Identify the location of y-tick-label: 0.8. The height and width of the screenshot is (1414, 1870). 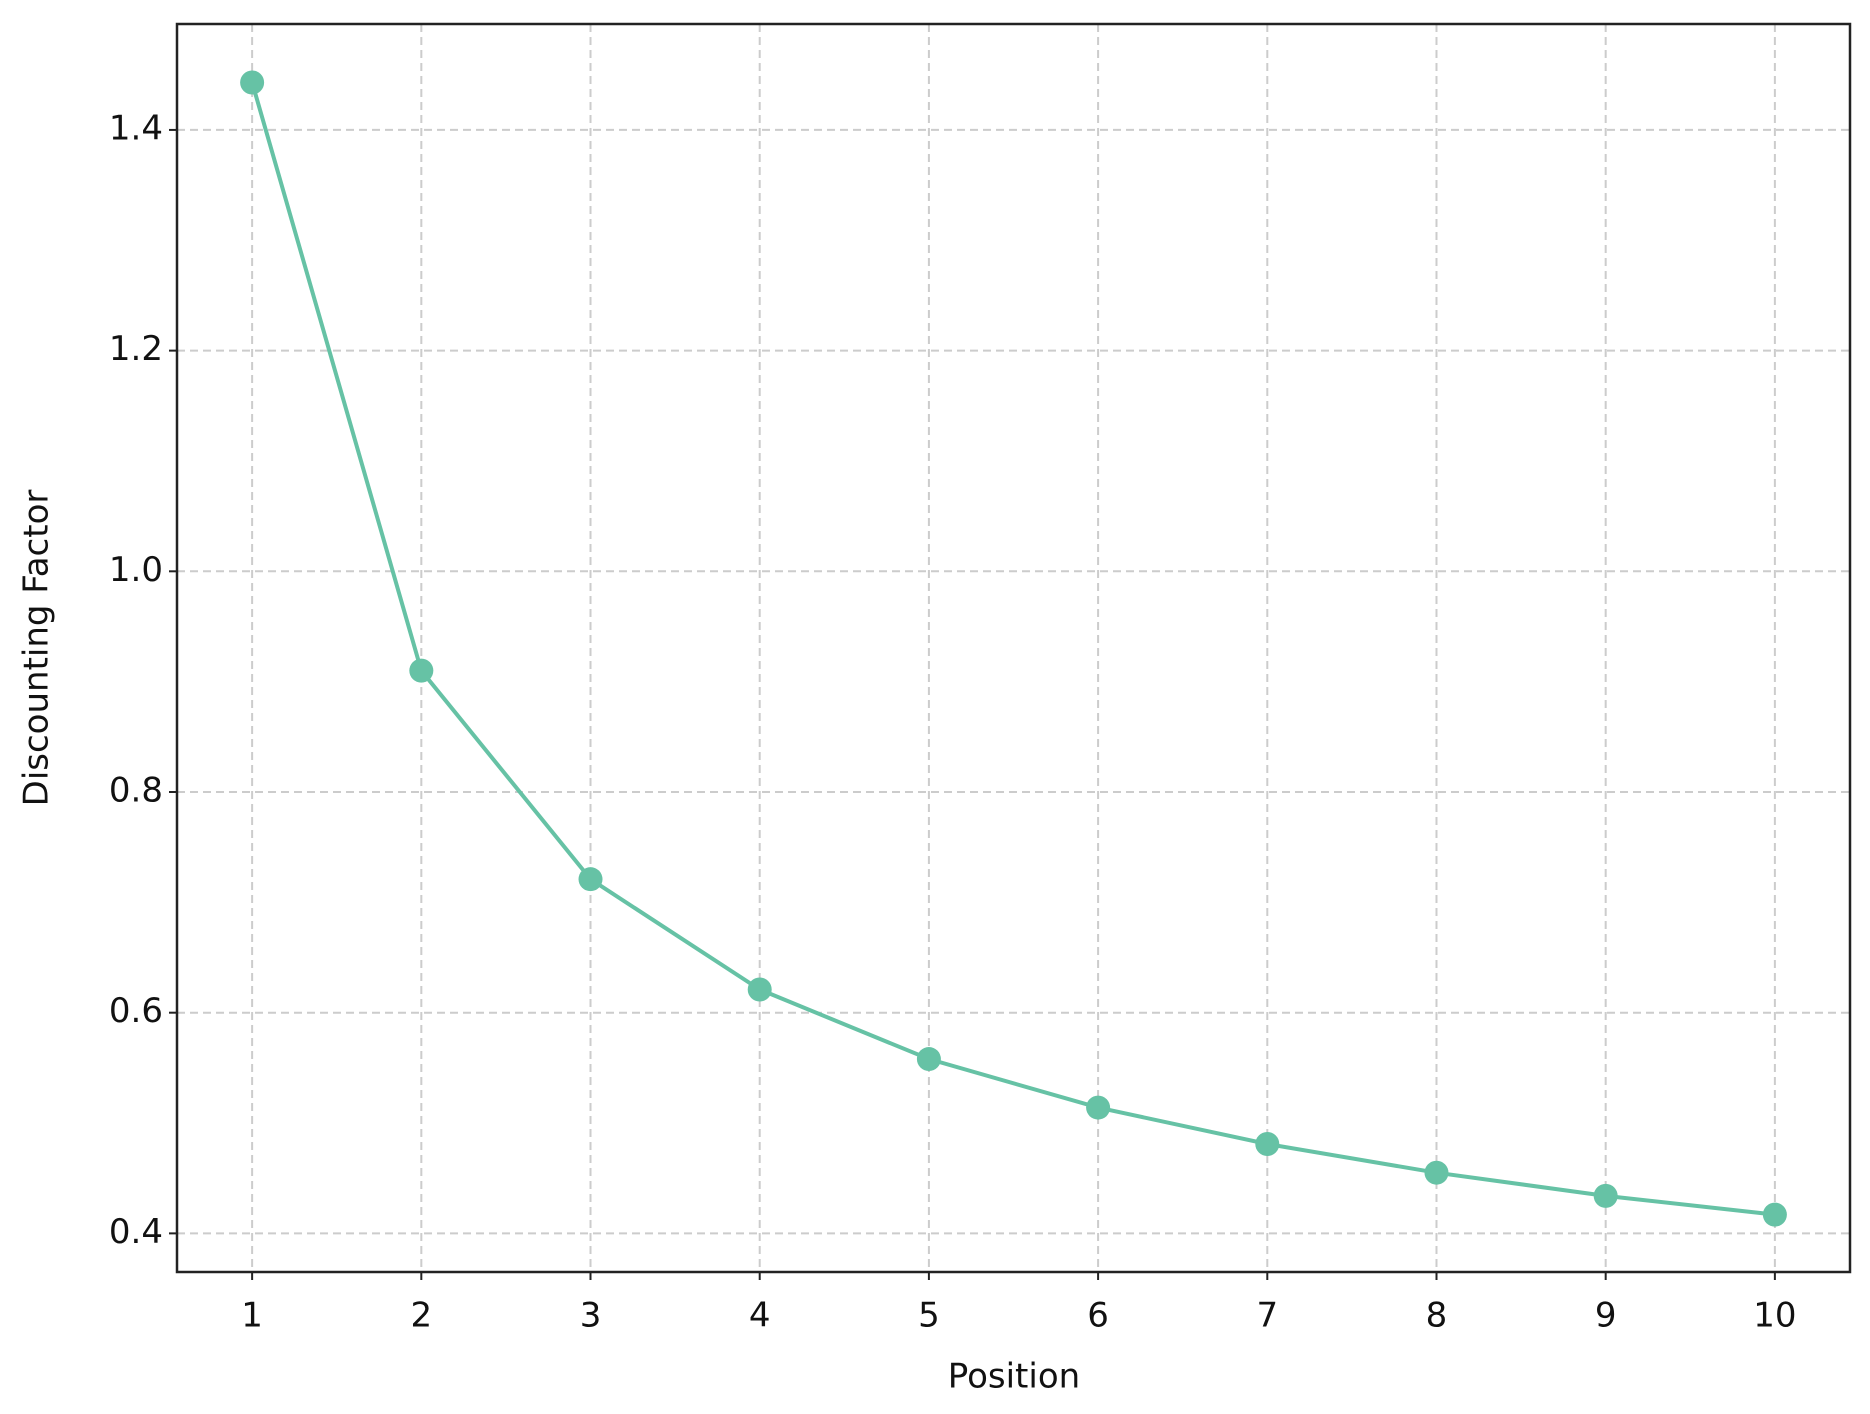
(136, 791).